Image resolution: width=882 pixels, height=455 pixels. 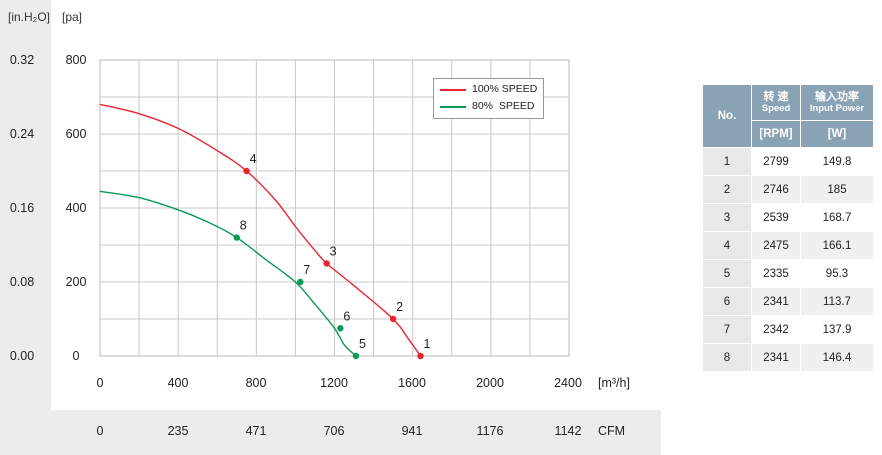 I want to click on cfm-axis-band, so click(x=330, y=432).